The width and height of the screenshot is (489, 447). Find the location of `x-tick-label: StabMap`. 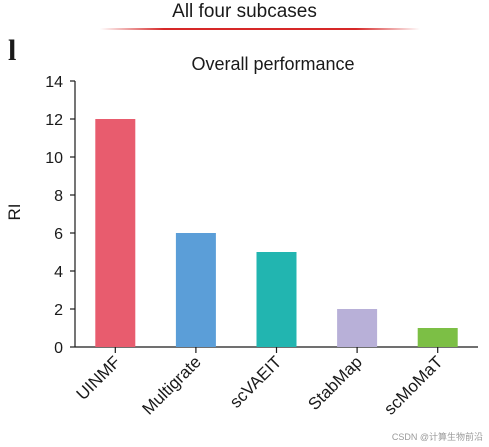

x-tick-label: StabMap is located at coordinates (335, 383).